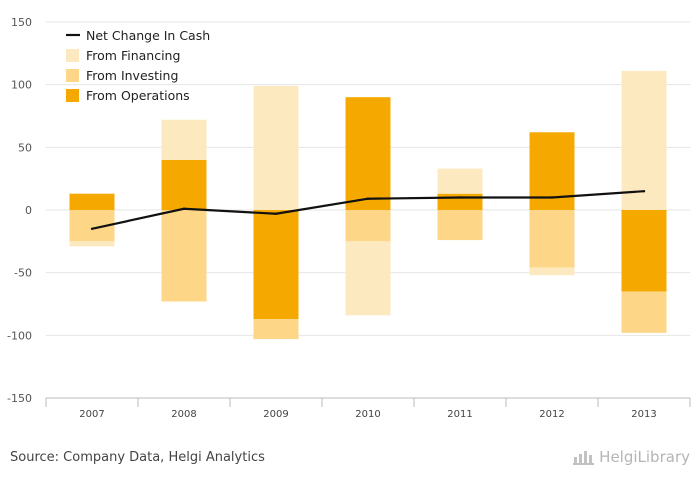  I want to click on net-change-line, so click(368, 210).